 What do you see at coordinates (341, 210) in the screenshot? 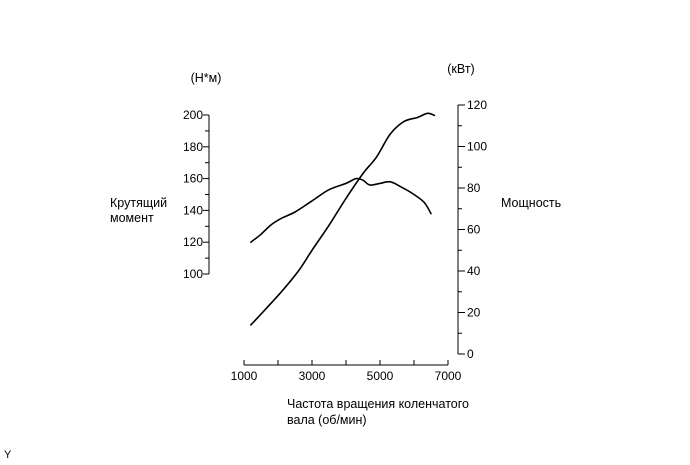
I see `torque-curve` at bounding box center [341, 210].